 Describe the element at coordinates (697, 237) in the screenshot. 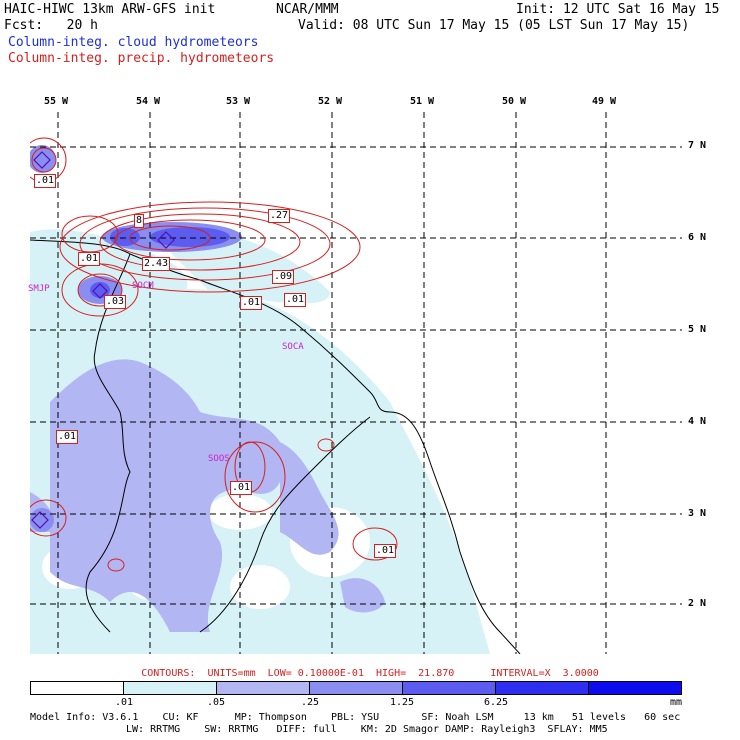

I see `lat-label: 6 N` at that location.